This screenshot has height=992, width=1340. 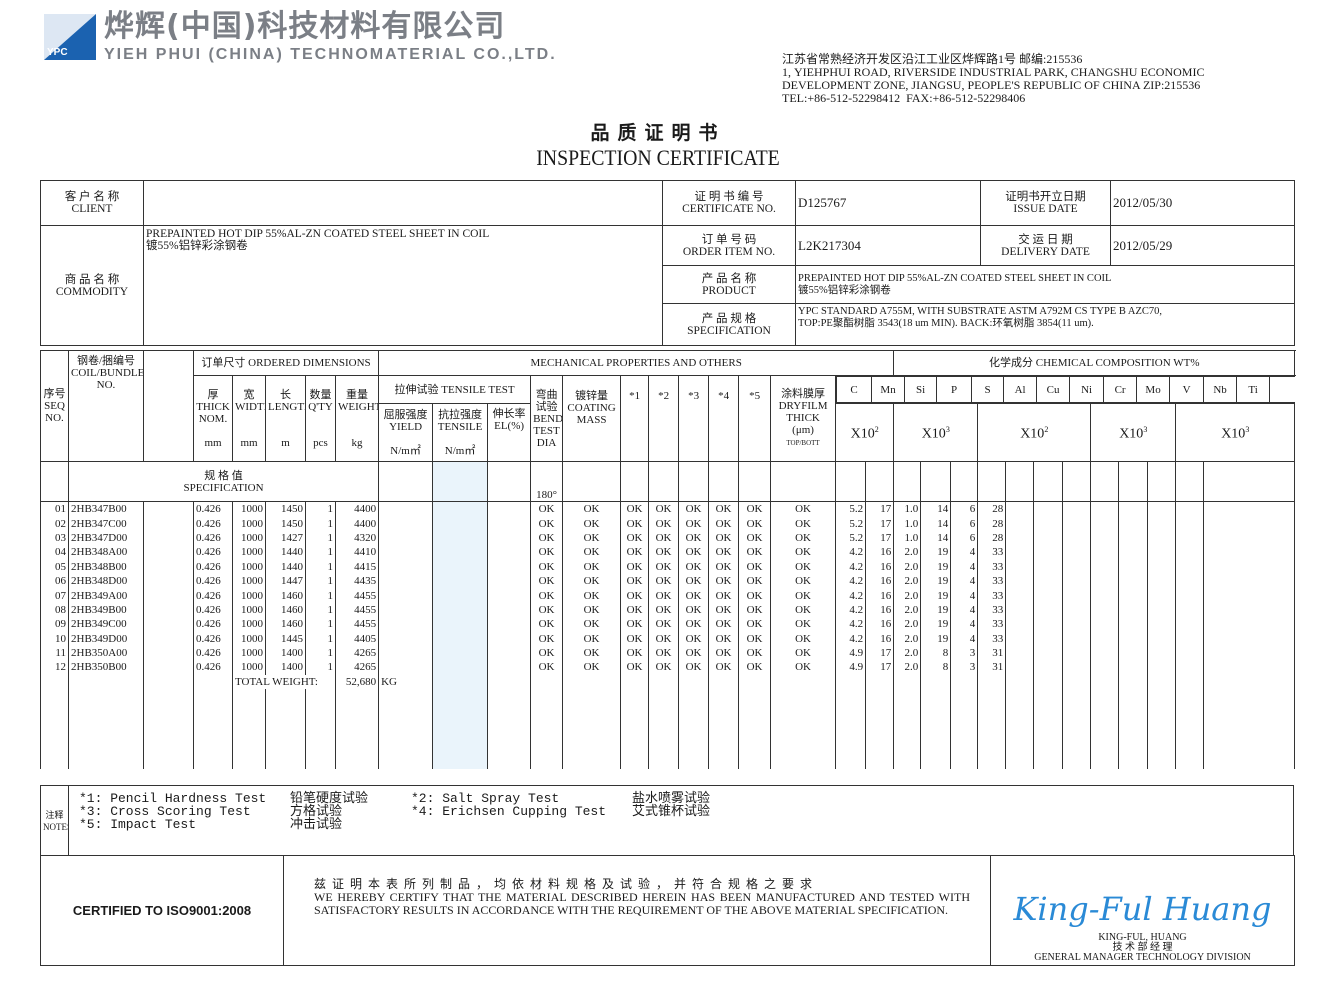 What do you see at coordinates (1202, 203) in the screenshot?
I see `issue-date-value: 2012/05/30` at bounding box center [1202, 203].